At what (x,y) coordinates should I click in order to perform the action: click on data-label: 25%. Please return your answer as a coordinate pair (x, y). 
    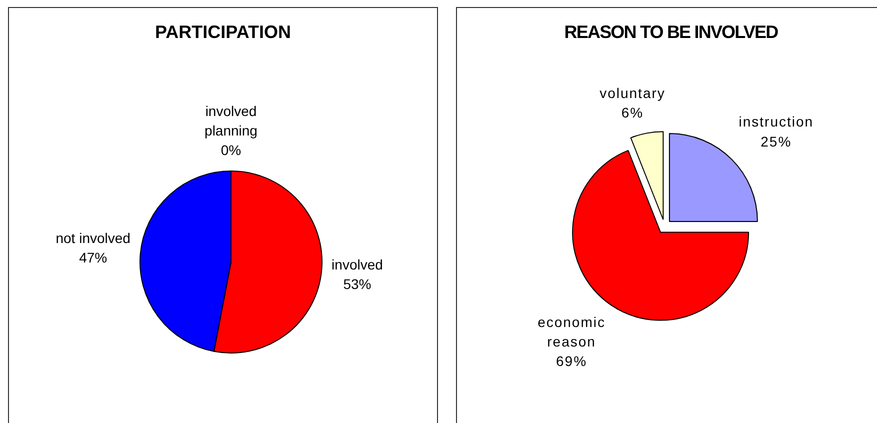
    Looking at the image, I should click on (776, 141).